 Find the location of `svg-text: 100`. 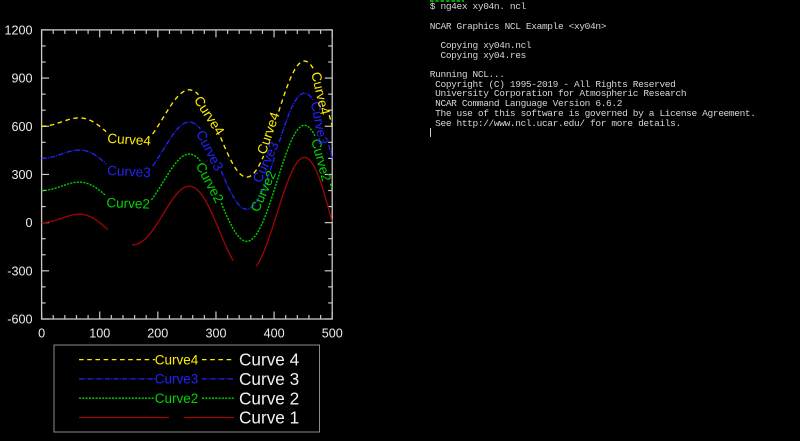

svg-text: 100 is located at coordinates (99, 334).